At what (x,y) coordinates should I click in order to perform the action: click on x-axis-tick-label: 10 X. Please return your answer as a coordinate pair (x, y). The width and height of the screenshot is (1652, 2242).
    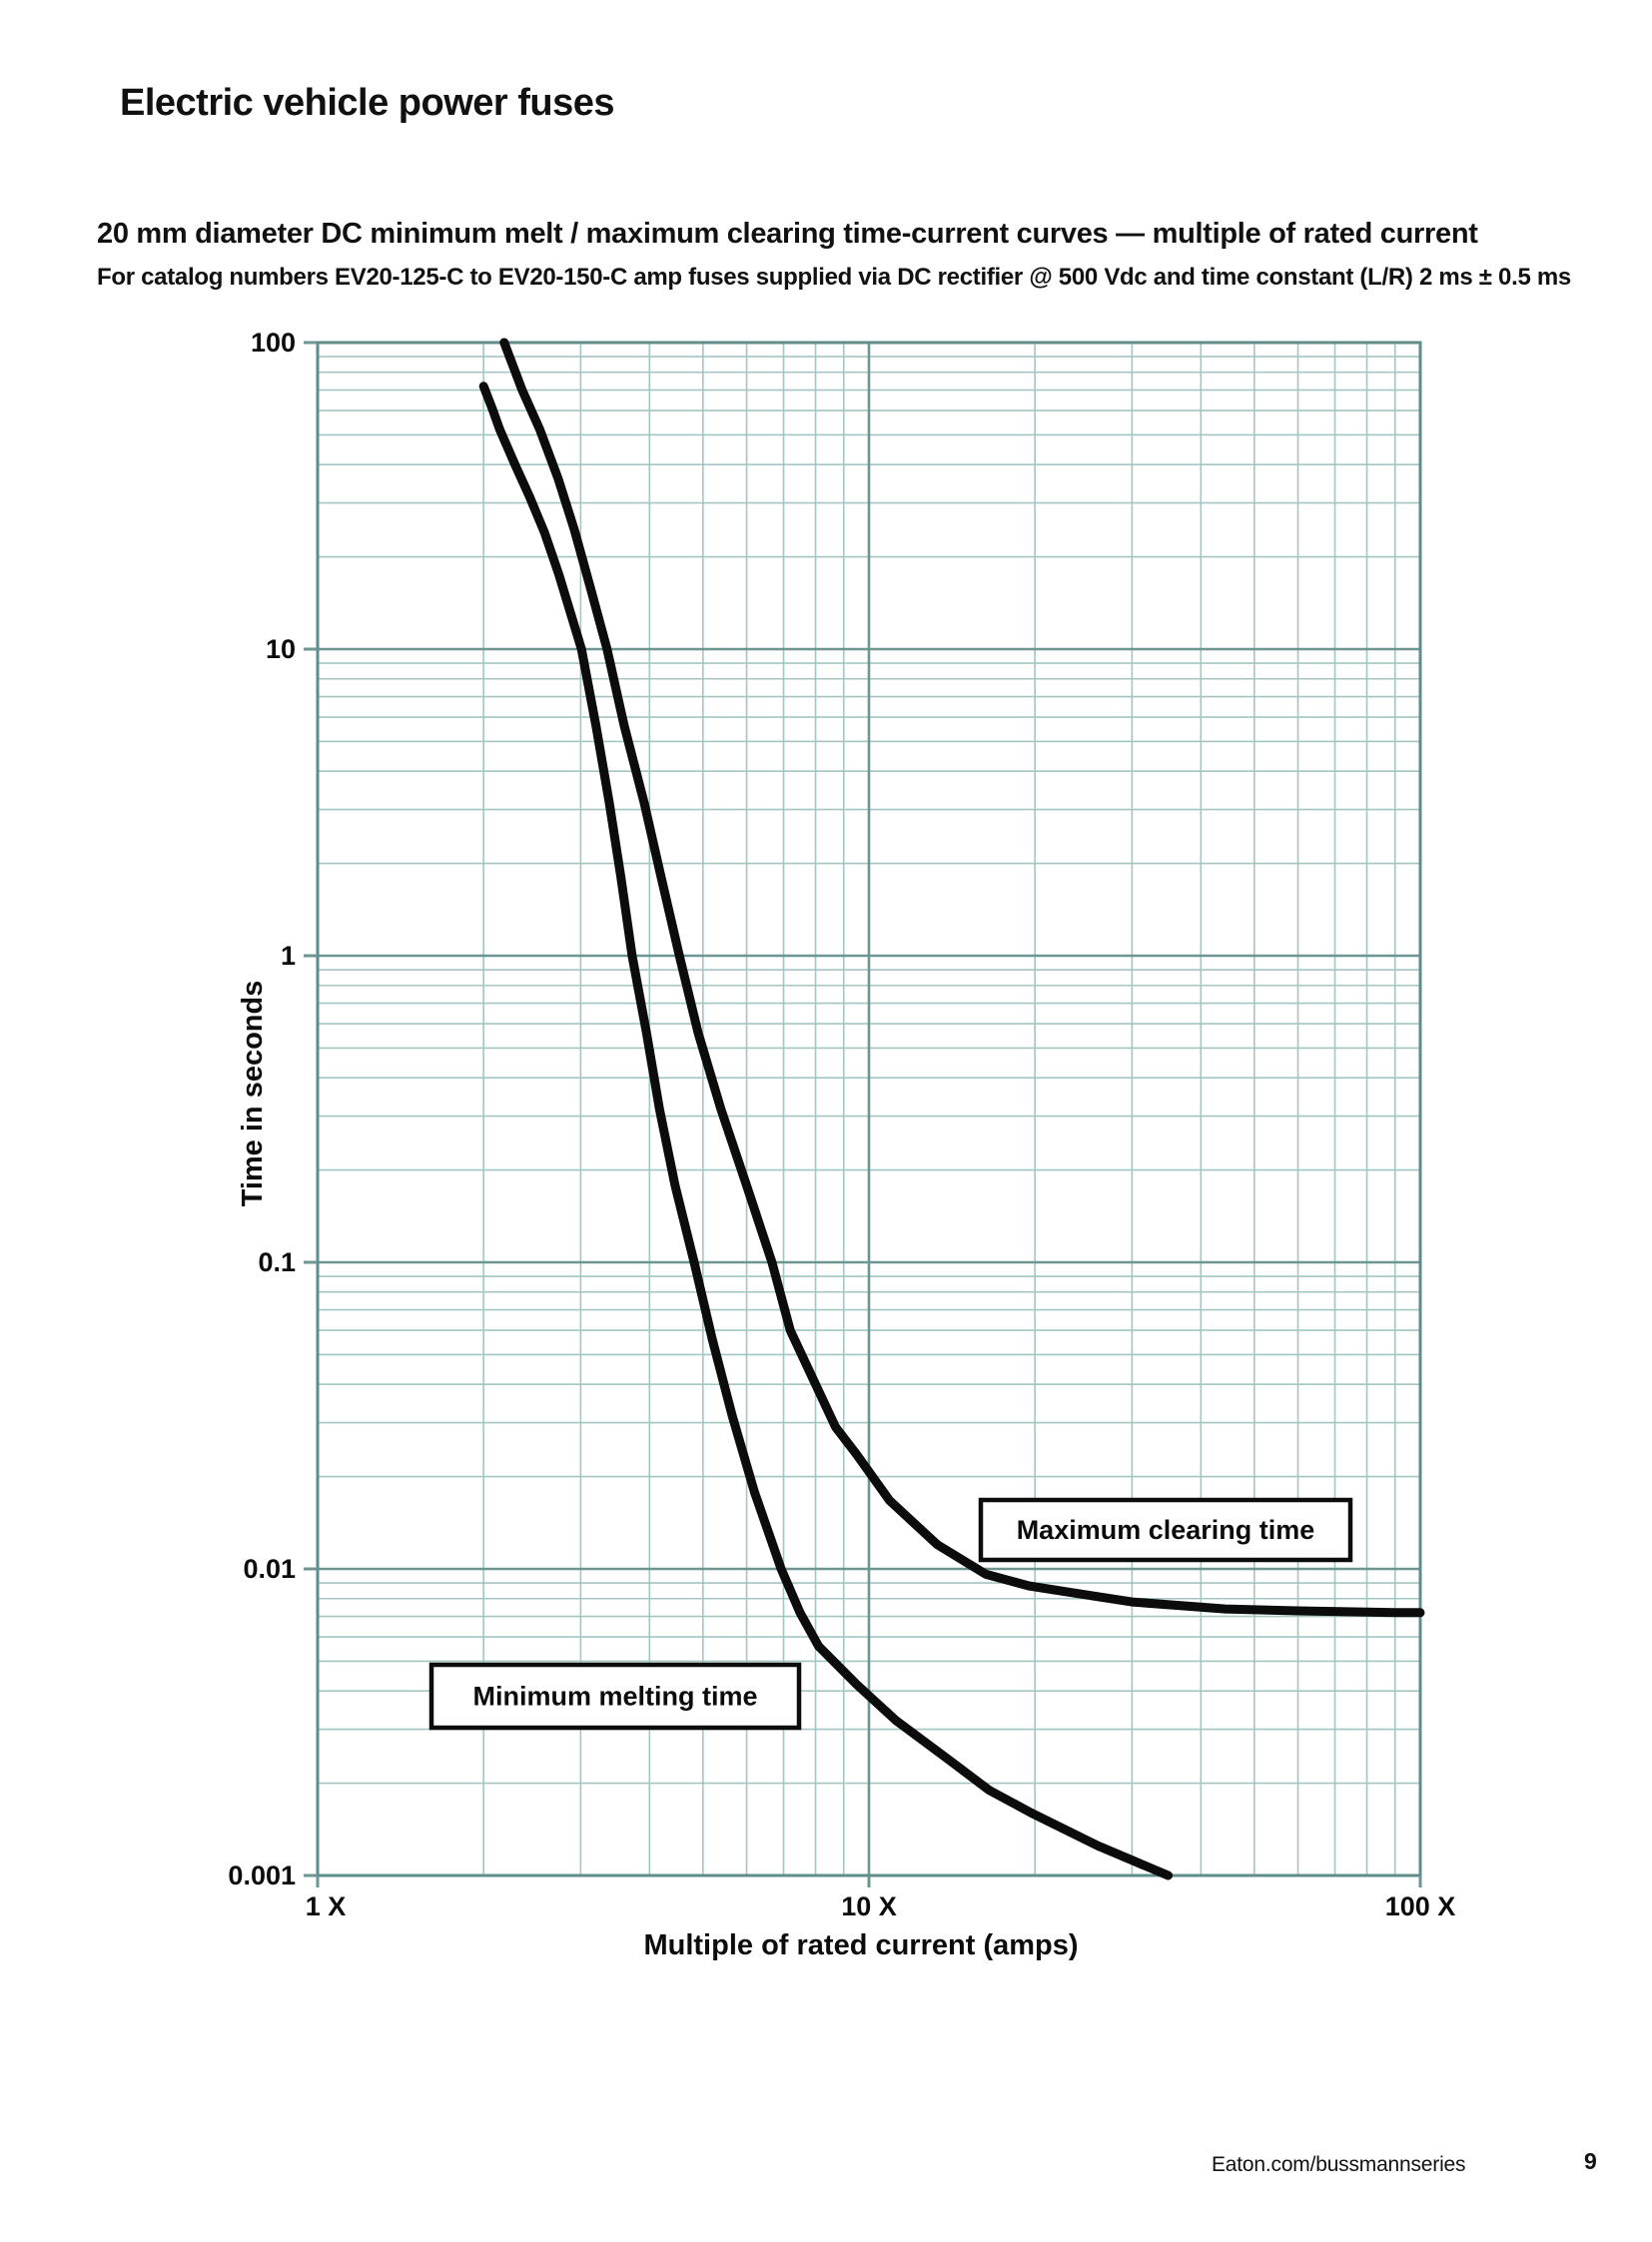
    Looking at the image, I should click on (869, 1906).